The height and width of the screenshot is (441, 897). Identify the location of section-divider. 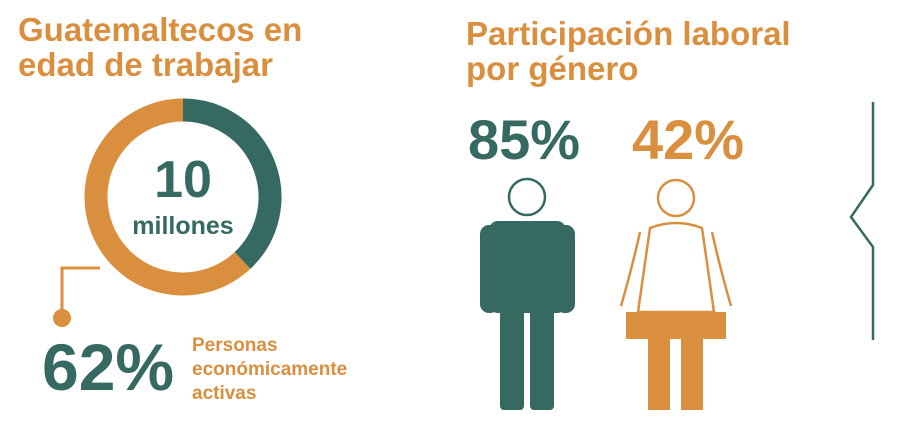
(862, 221).